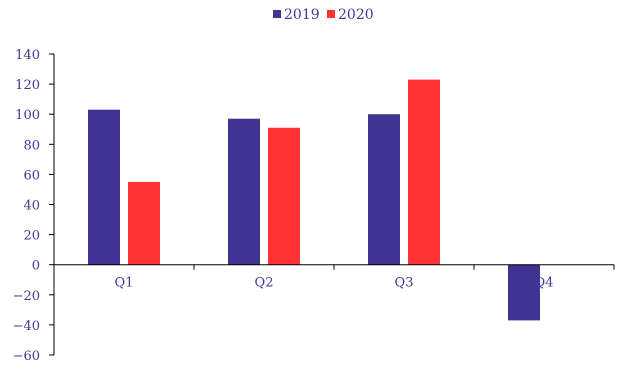  What do you see at coordinates (356, 15) in the screenshot?
I see `legend-label-2020: 2020` at bounding box center [356, 15].